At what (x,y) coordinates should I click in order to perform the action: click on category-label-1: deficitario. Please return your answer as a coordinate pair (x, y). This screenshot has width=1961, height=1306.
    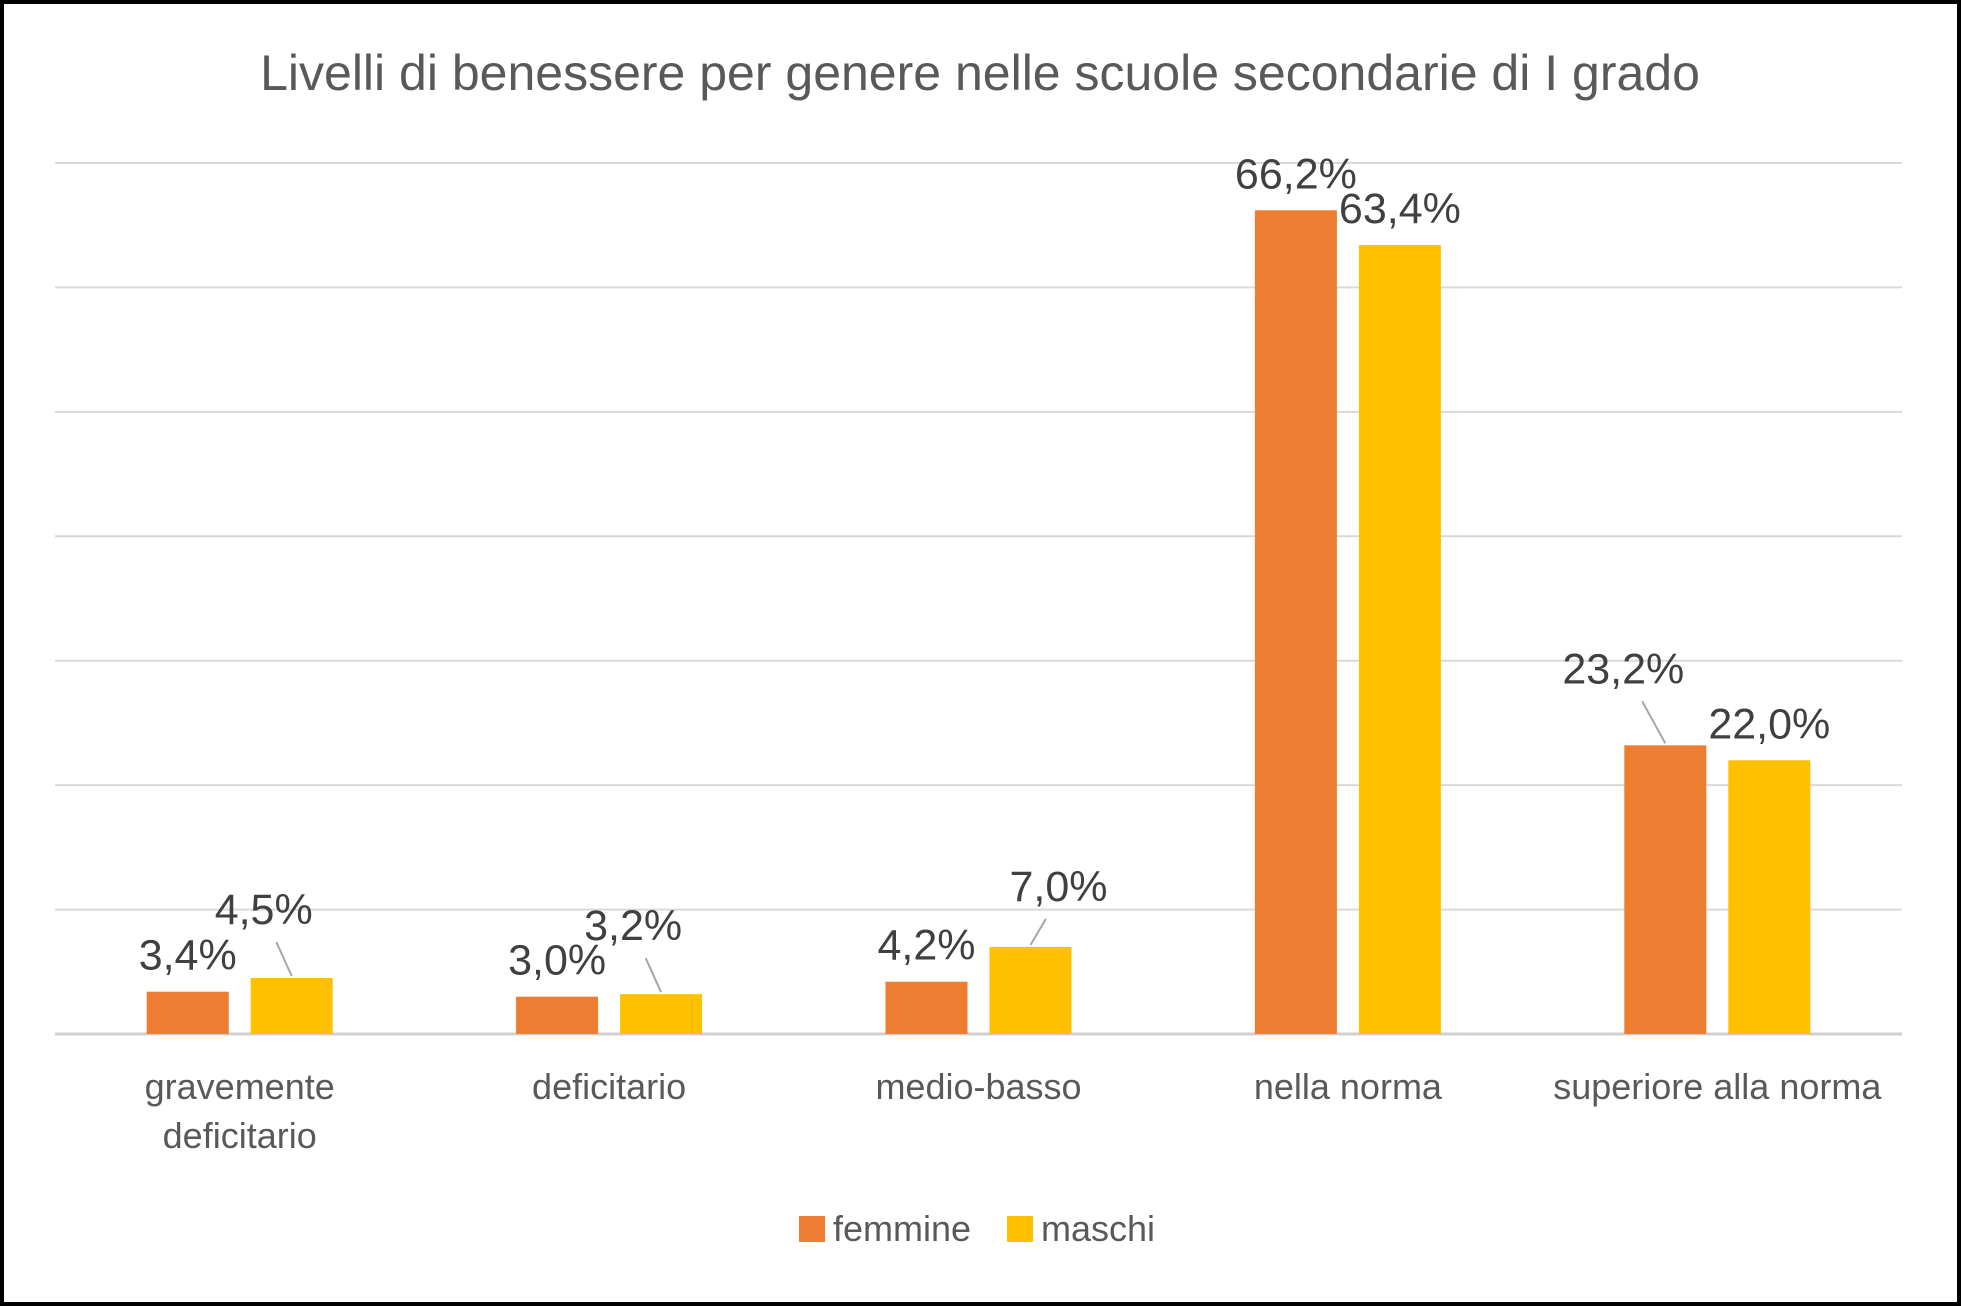
    Looking at the image, I should click on (609, 1086).